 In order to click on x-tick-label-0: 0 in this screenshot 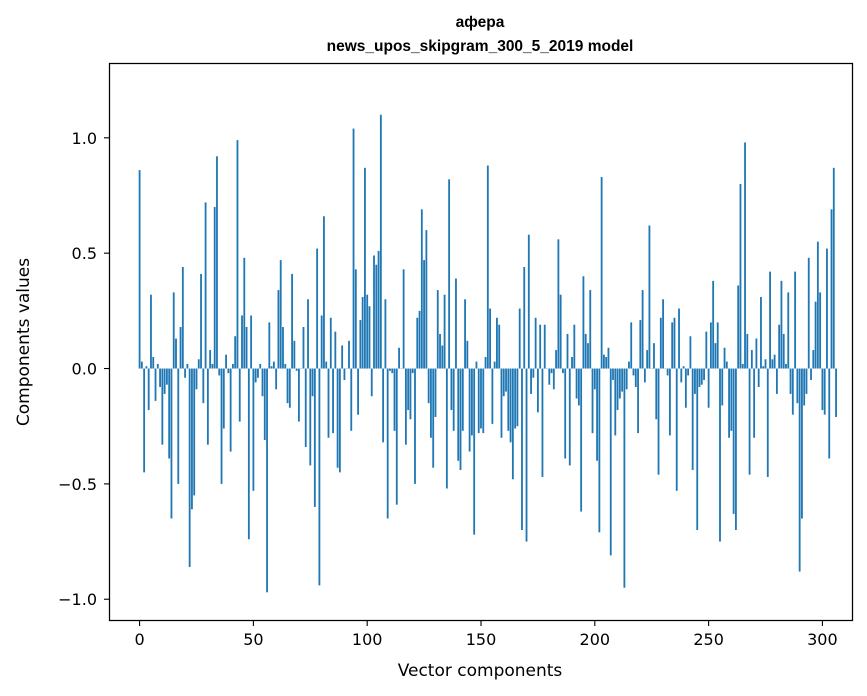, I will do `click(139, 639)`.